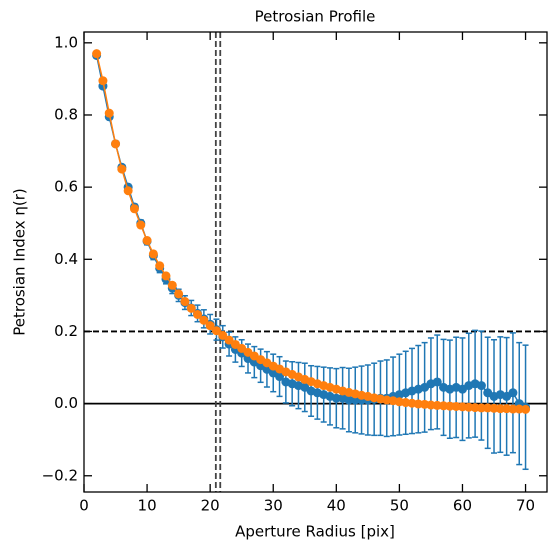  I want to click on y-tick-label: 0.2, so click(66, 331).